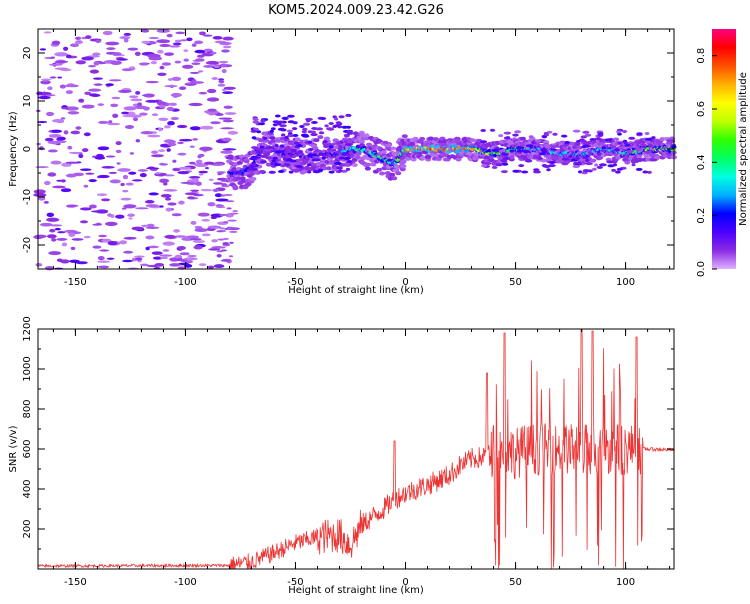  Describe the element at coordinates (743, 149) in the screenshot. I see `colorbar-label: Normalized spectral amplitude` at that location.